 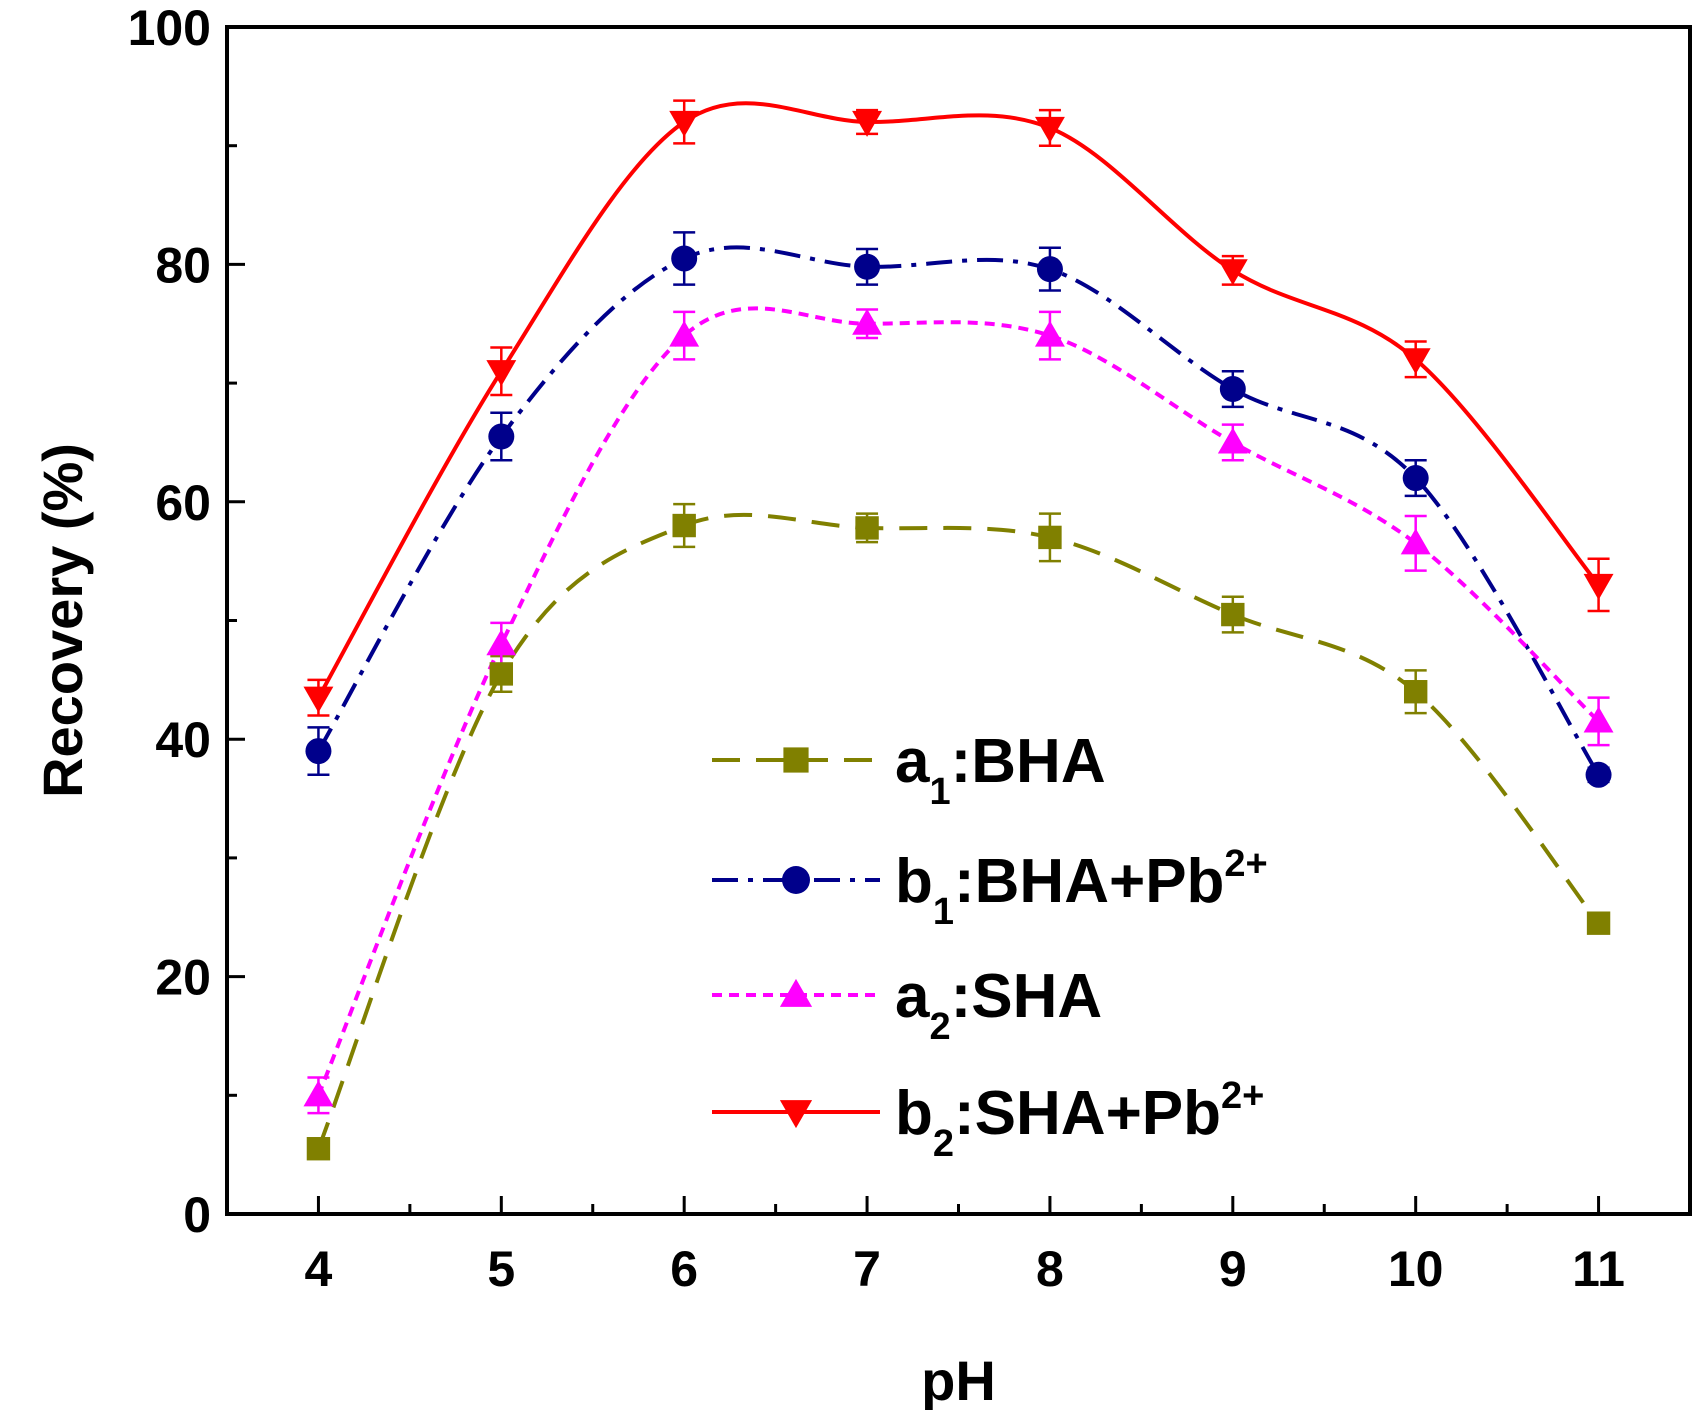 What do you see at coordinates (169, 28) in the screenshot?
I see `y-tick-label: 100` at bounding box center [169, 28].